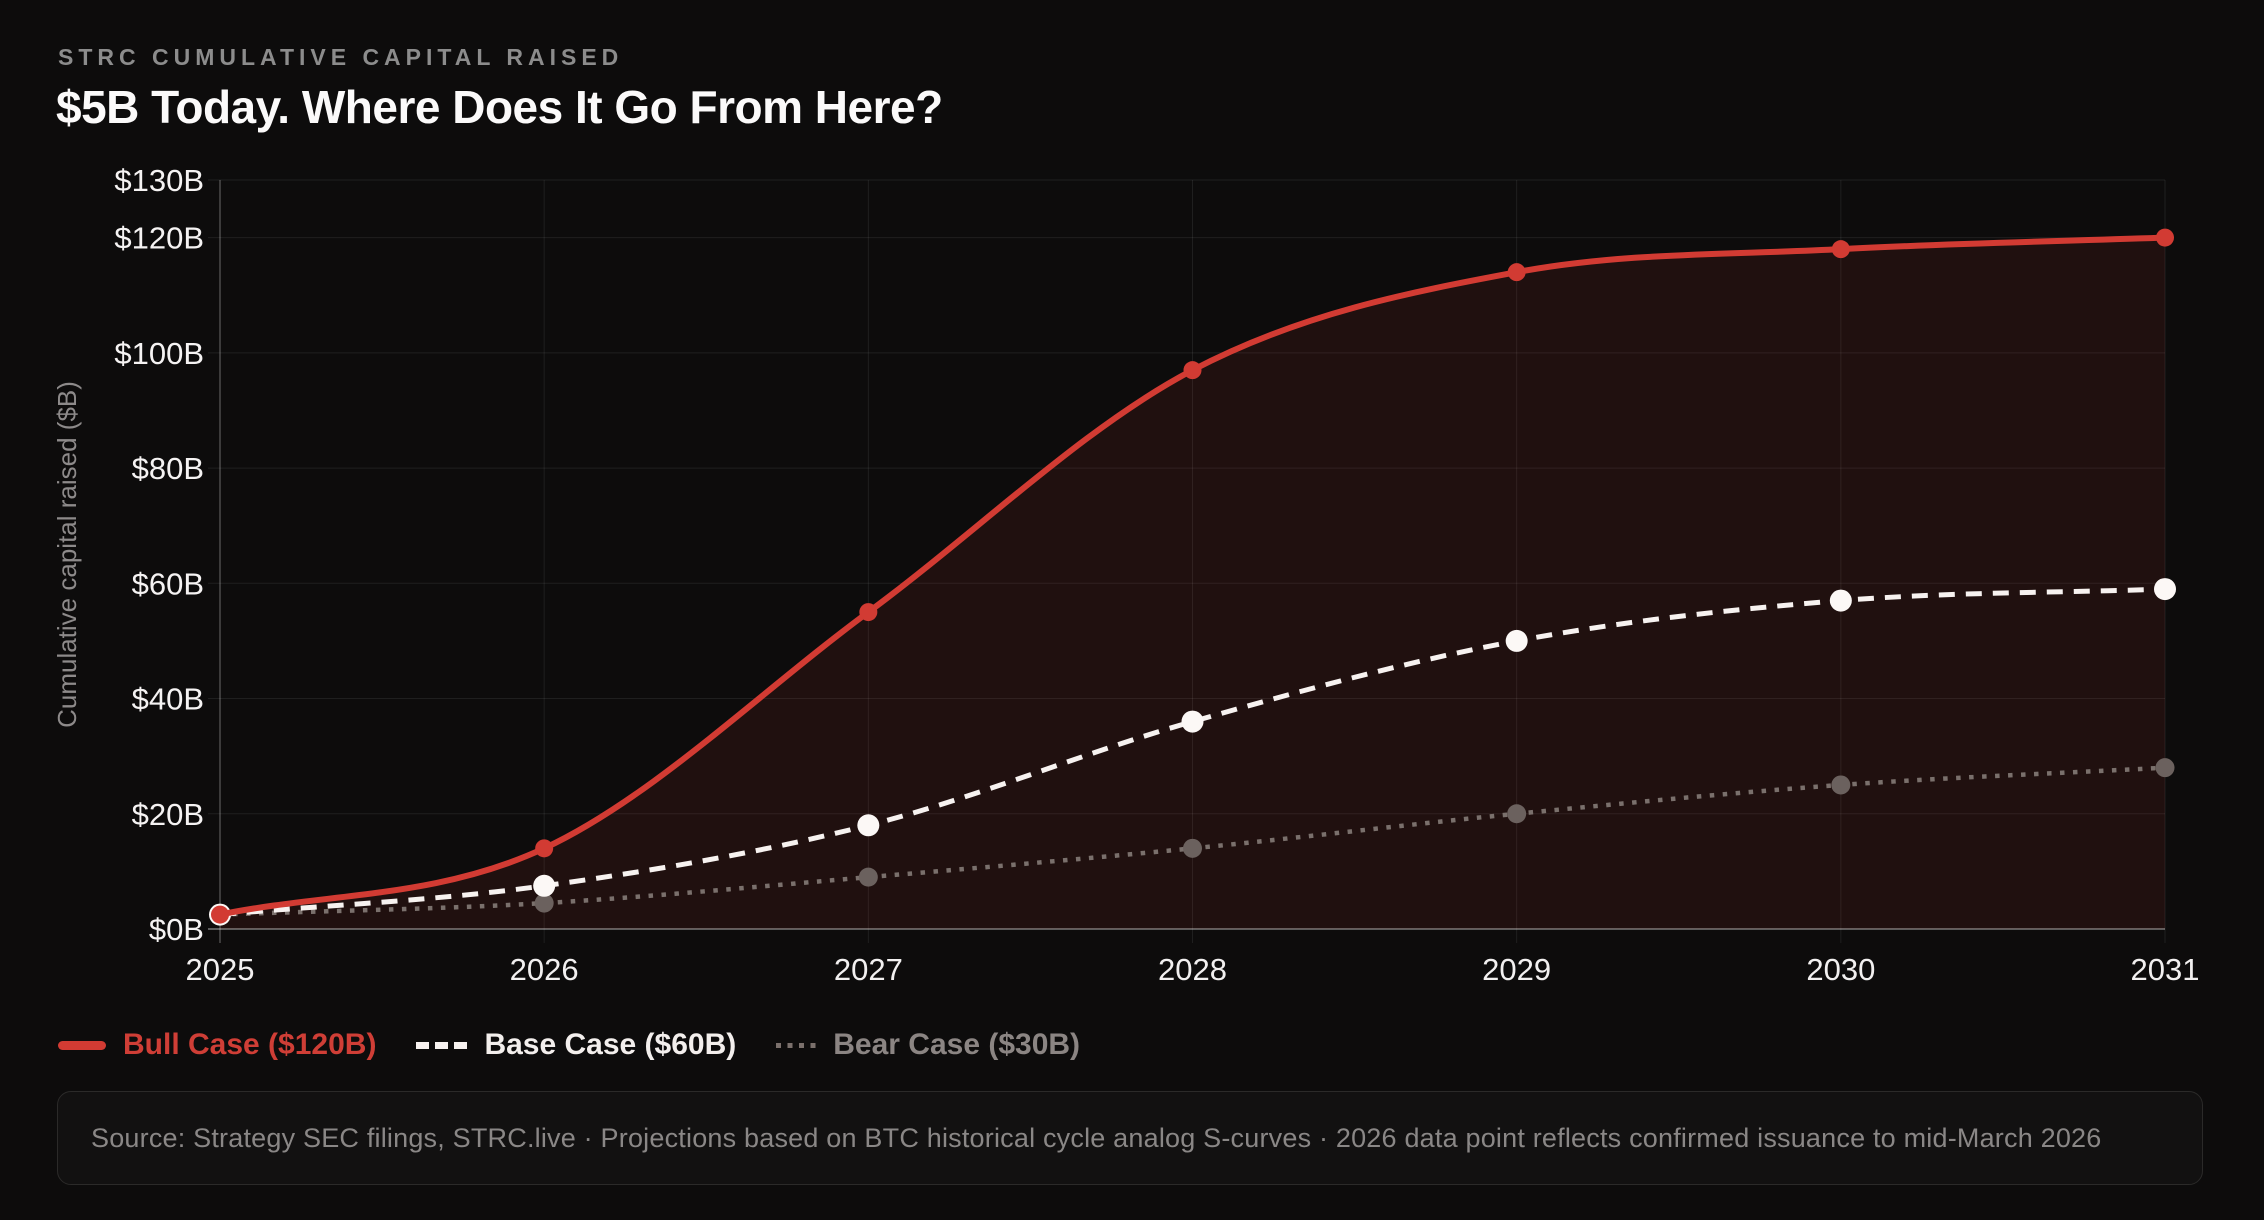  What do you see at coordinates (250, 1044) in the screenshot?
I see `legend-label-bull-case: Bull Case ($120B)` at bounding box center [250, 1044].